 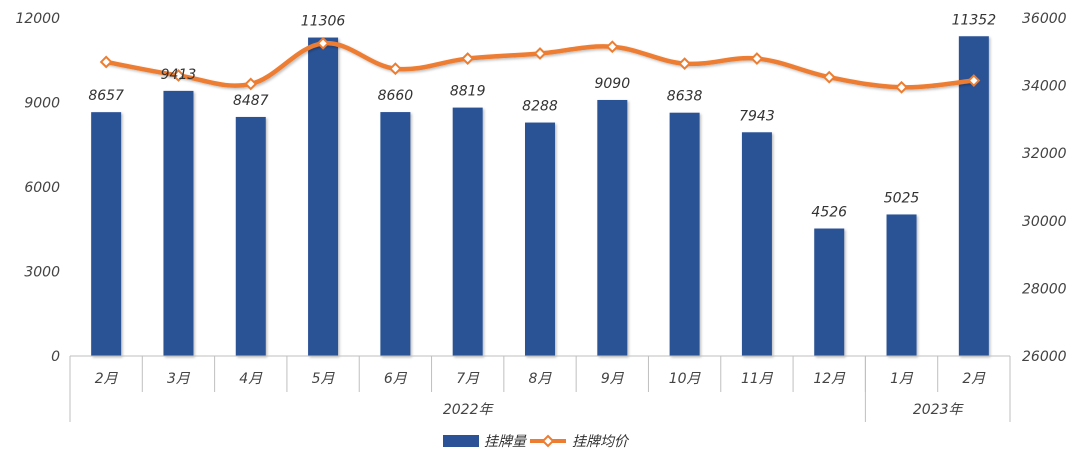 What do you see at coordinates (396, 96) in the screenshot?
I see `bar-value-label: 8660` at bounding box center [396, 96].